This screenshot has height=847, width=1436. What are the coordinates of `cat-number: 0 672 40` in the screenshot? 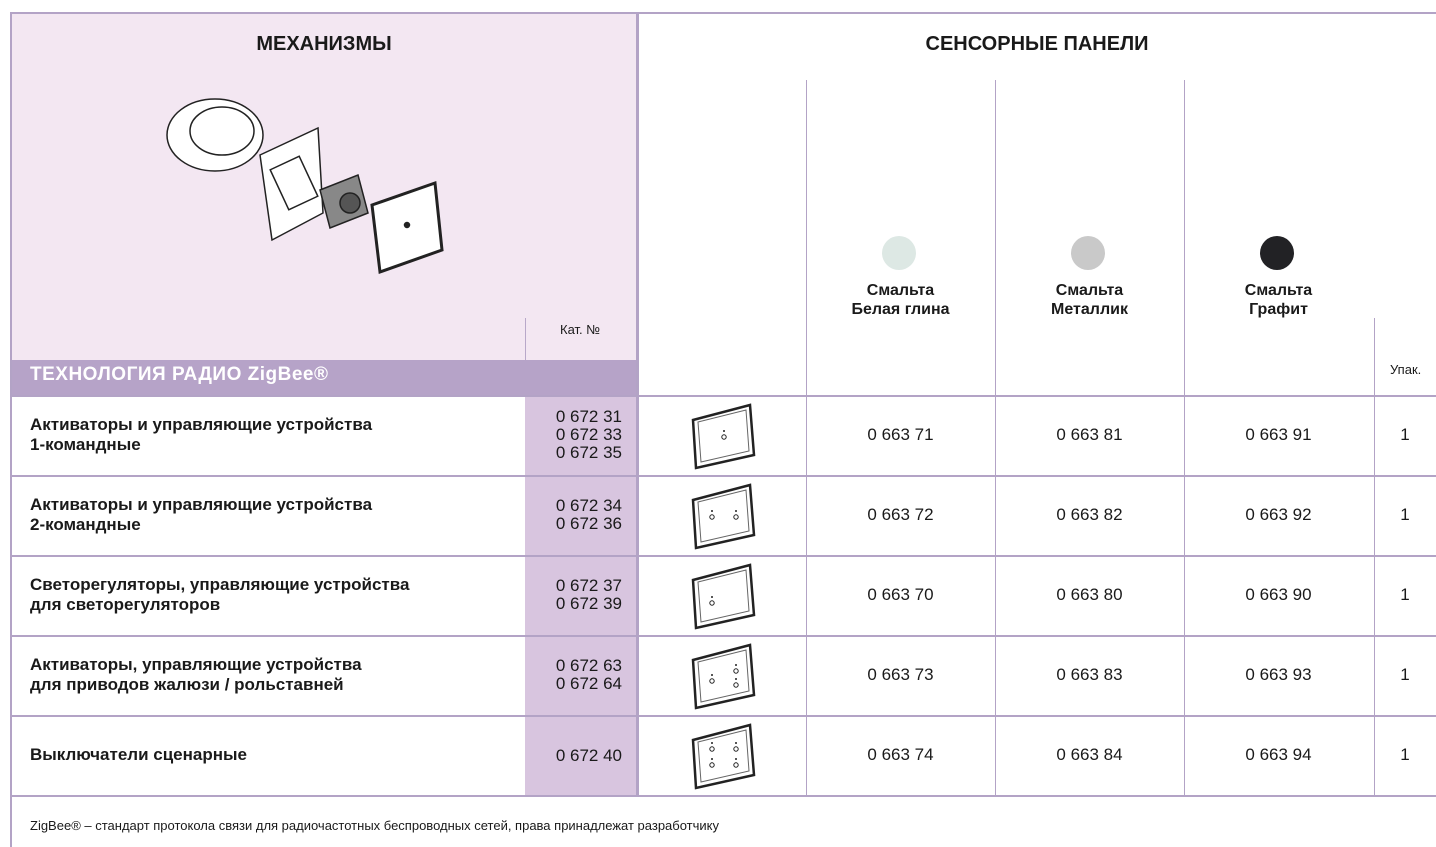 It's located at (588, 755).